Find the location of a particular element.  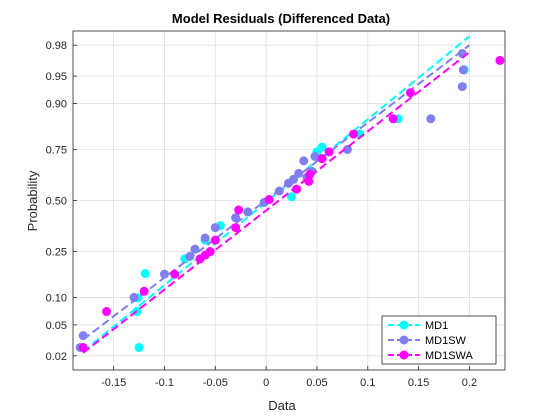

y-tick-label: 0.98 is located at coordinates (56, 46).